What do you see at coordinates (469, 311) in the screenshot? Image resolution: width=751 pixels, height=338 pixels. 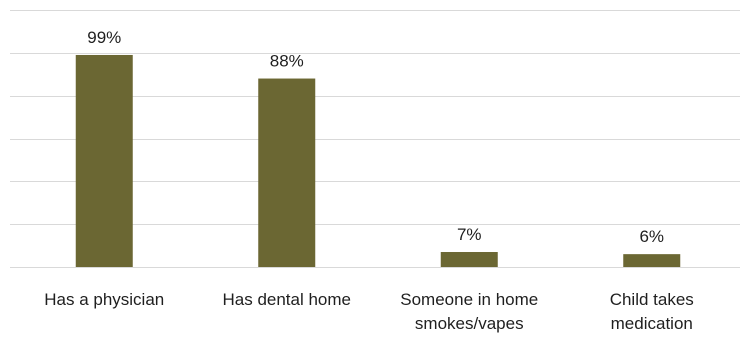 I see `category-label: Someone in home smokes/vapes` at bounding box center [469, 311].